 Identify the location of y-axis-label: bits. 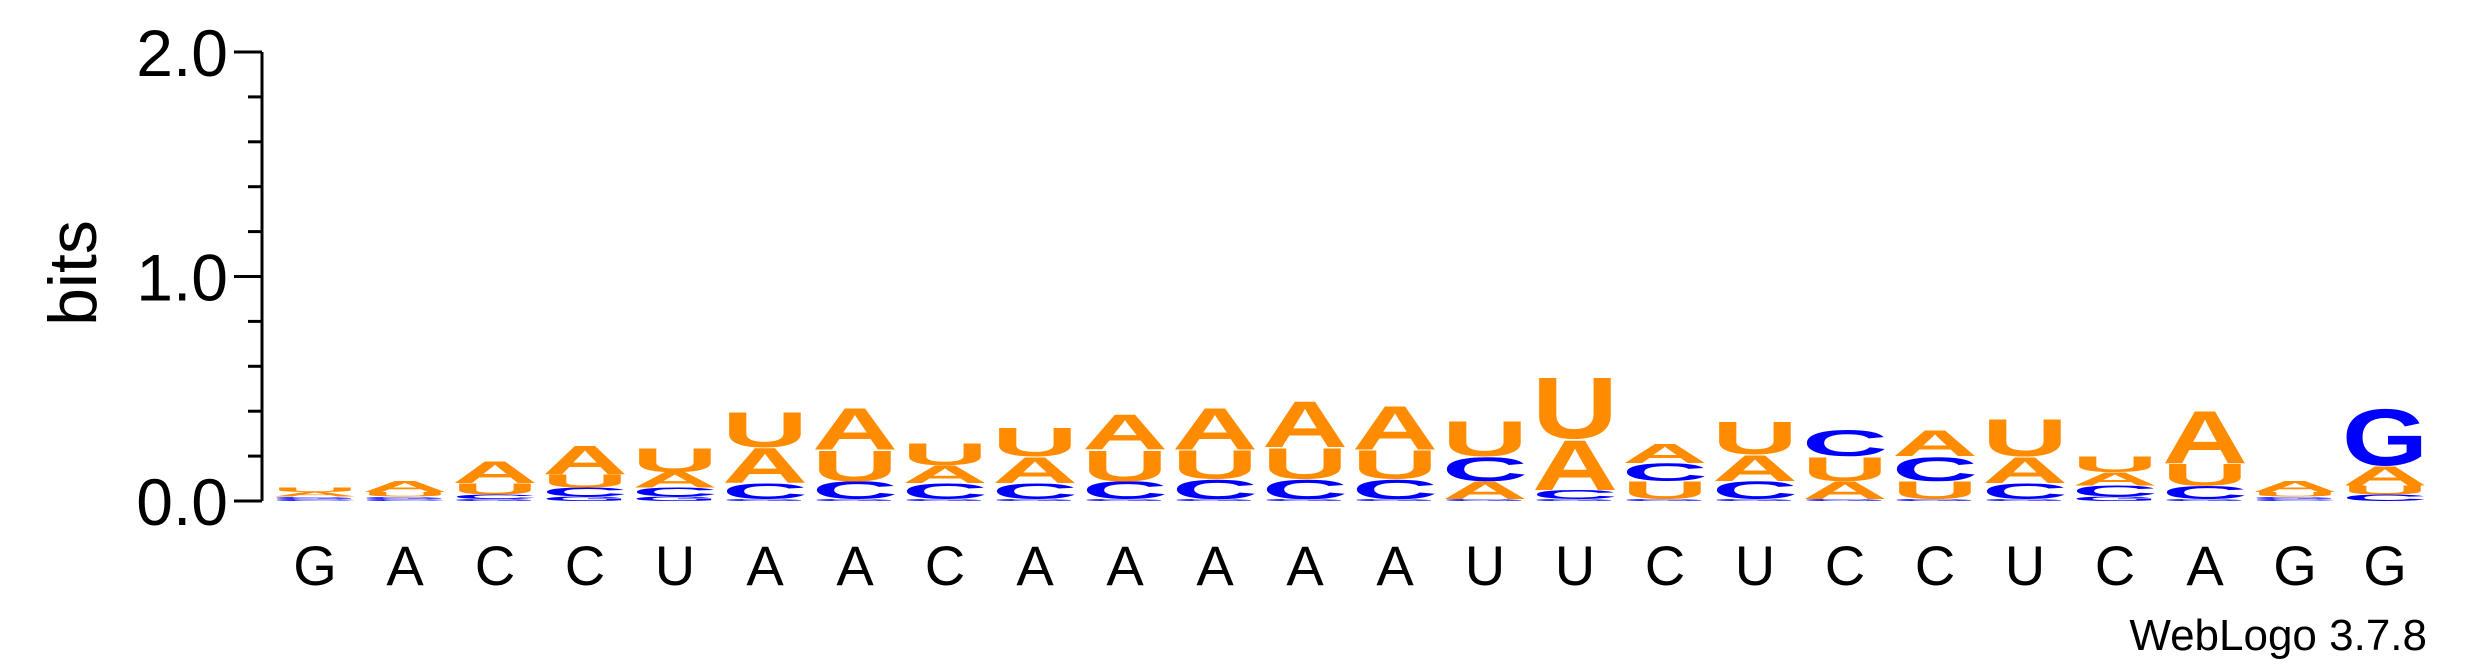
(73, 273).